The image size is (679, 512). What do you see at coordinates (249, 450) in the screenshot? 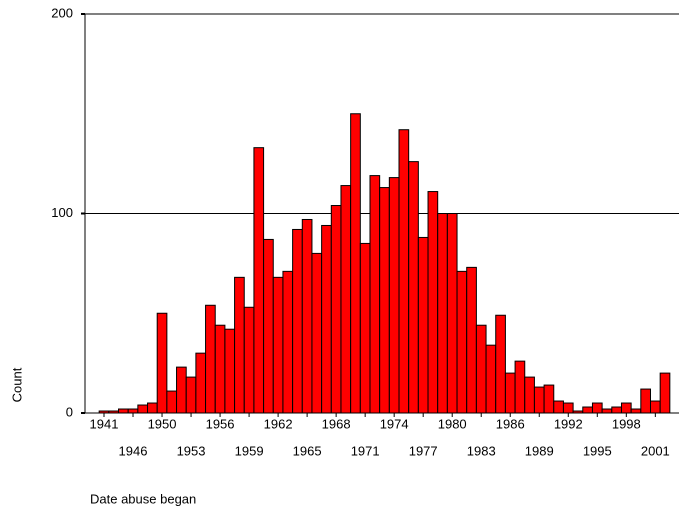
I see `x-tick-label: 1959` at bounding box center [249, 450].